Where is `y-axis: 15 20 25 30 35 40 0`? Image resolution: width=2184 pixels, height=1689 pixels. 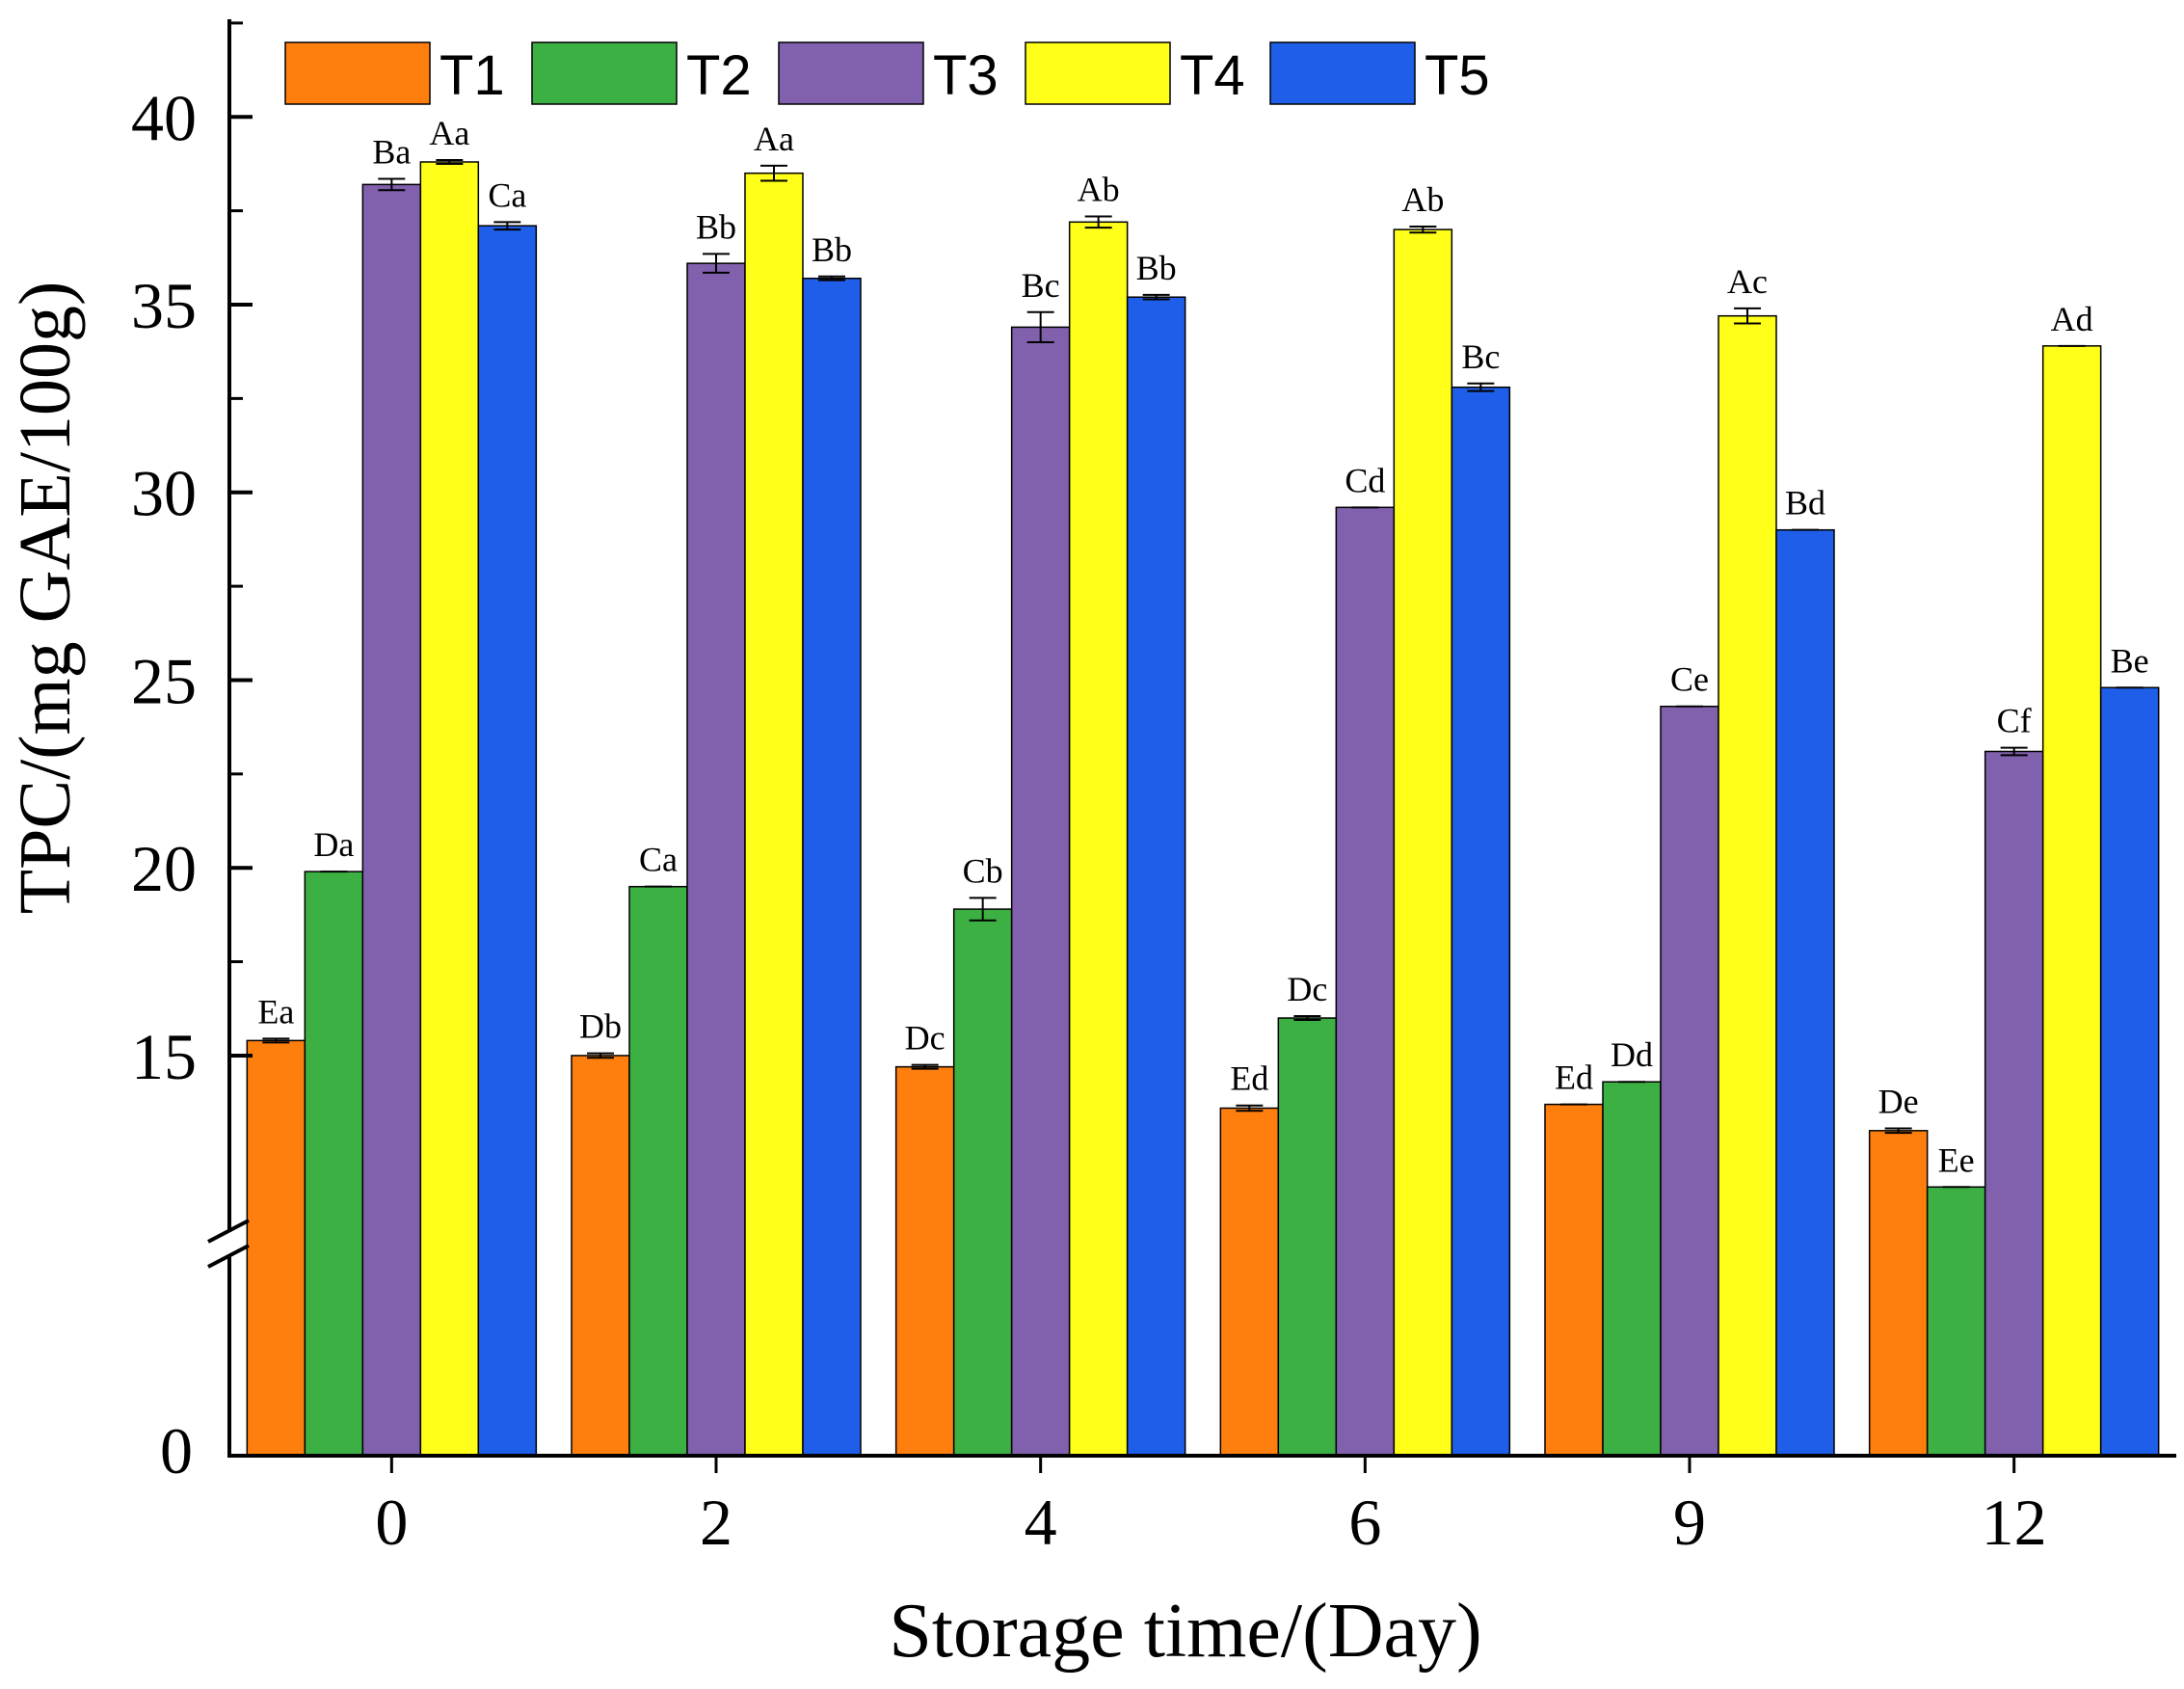 y-axis: 15 20 25 30 35 40 0 is located at coordinates (192, 753).